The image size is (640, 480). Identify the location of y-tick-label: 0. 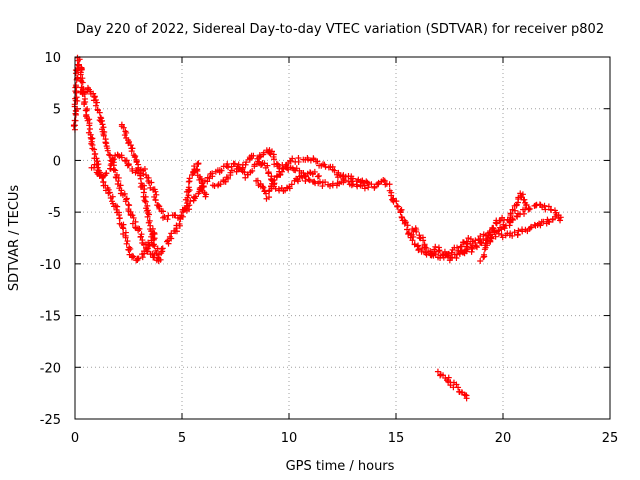
(57, 161).